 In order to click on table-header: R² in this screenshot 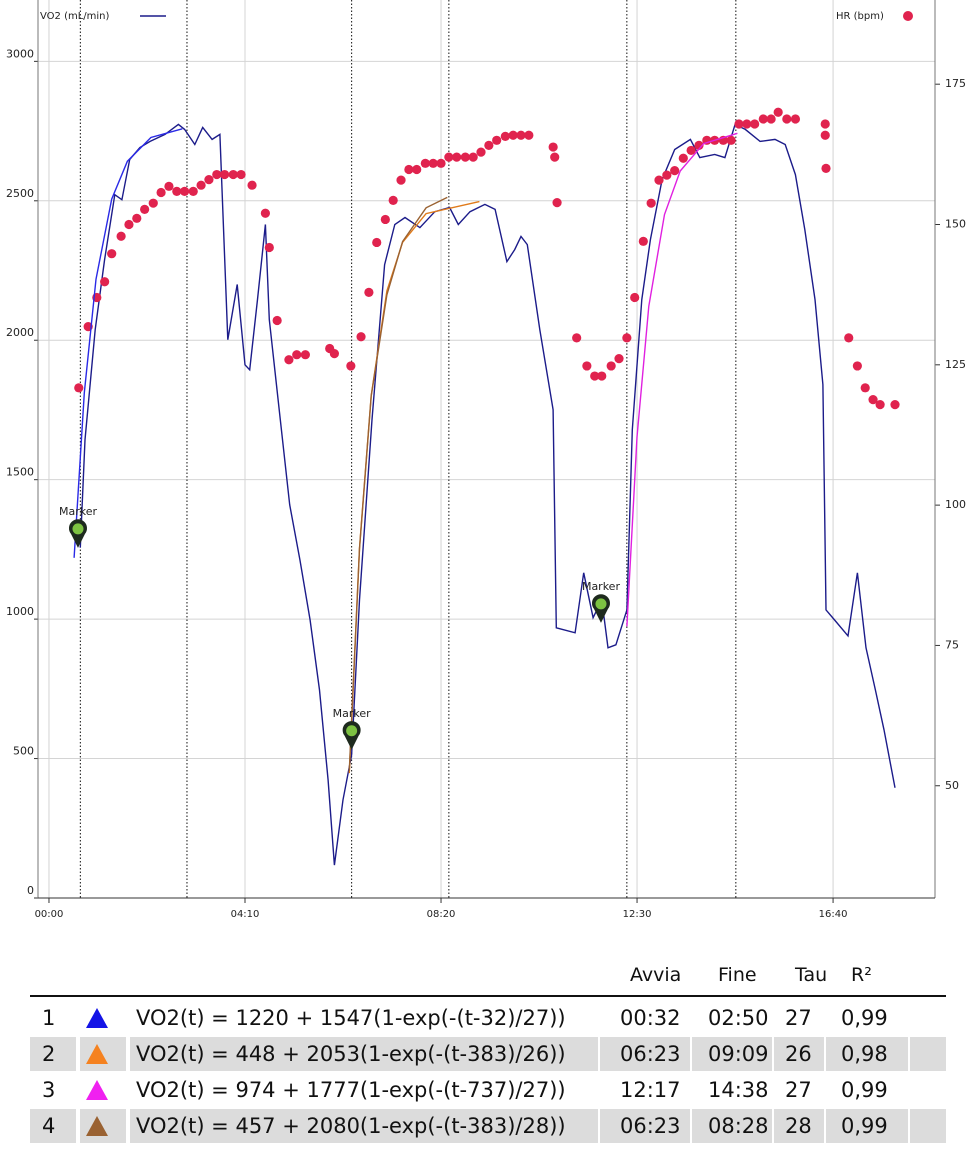, I will do `click(861, 975)`.